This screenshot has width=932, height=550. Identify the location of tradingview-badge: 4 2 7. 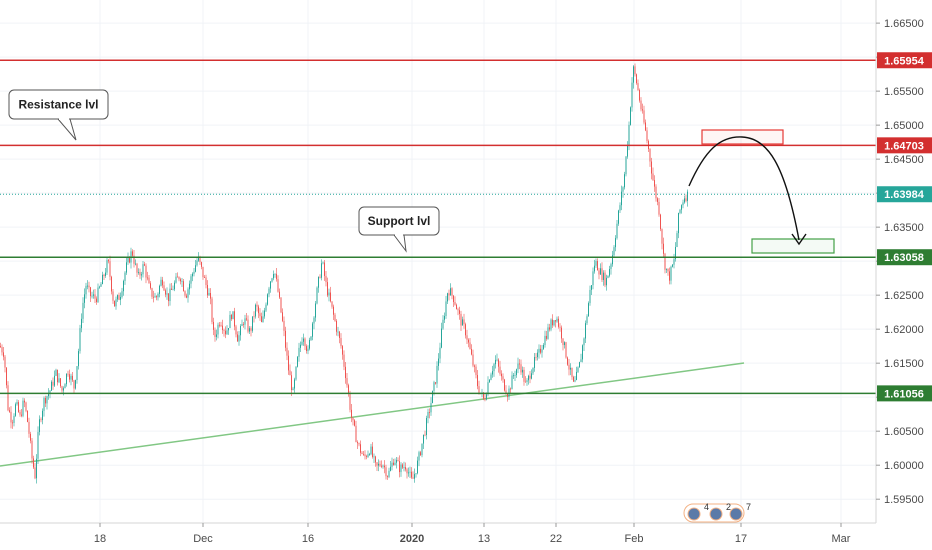
(717, 512).